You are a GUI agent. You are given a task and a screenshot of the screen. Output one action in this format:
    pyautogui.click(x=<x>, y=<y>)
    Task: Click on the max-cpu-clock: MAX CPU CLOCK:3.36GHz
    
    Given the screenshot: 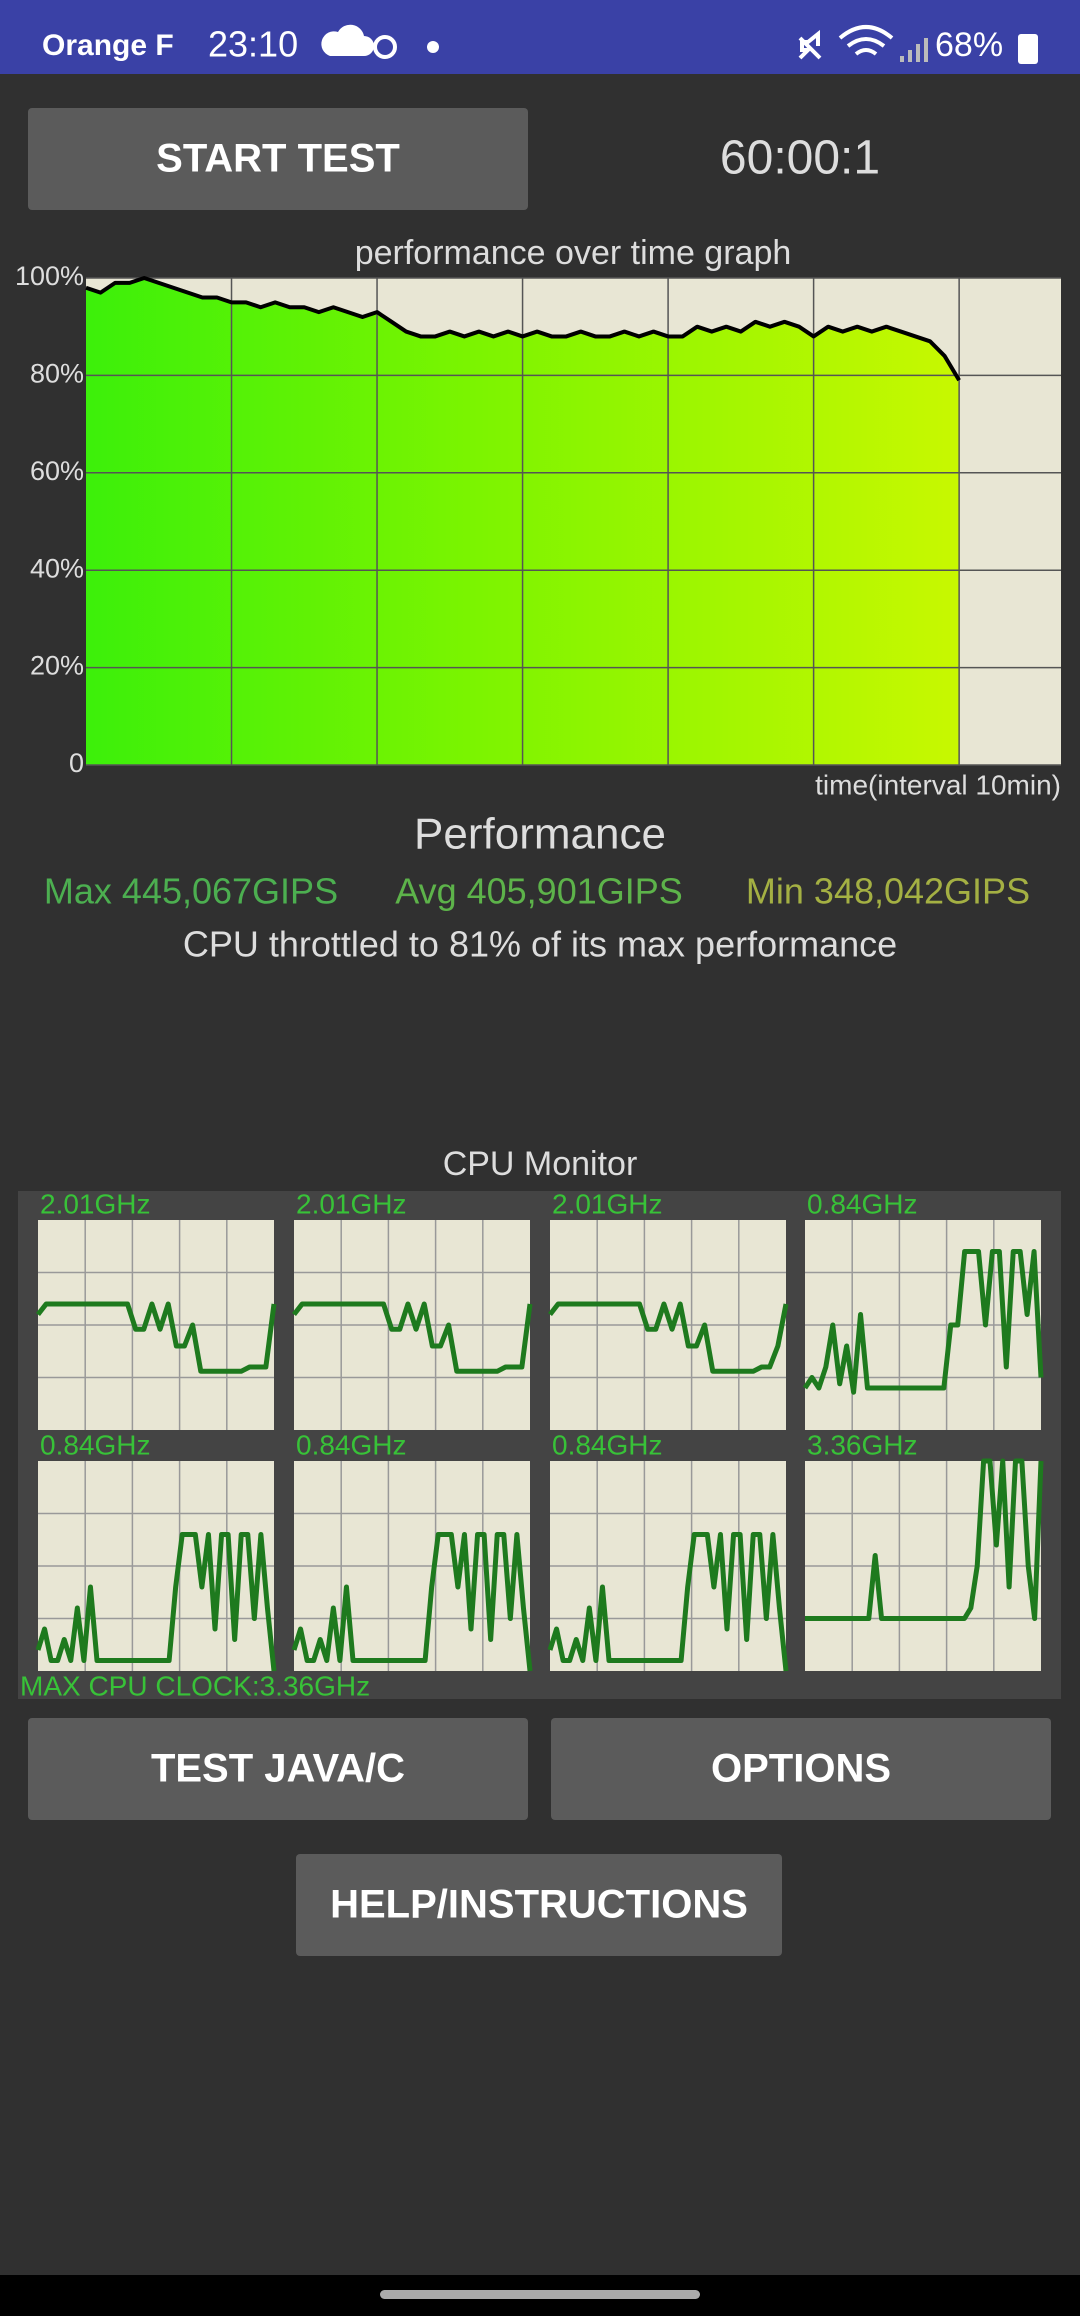 What is the action you would take?
    pyautogui.click(x=195, y=1685)
    